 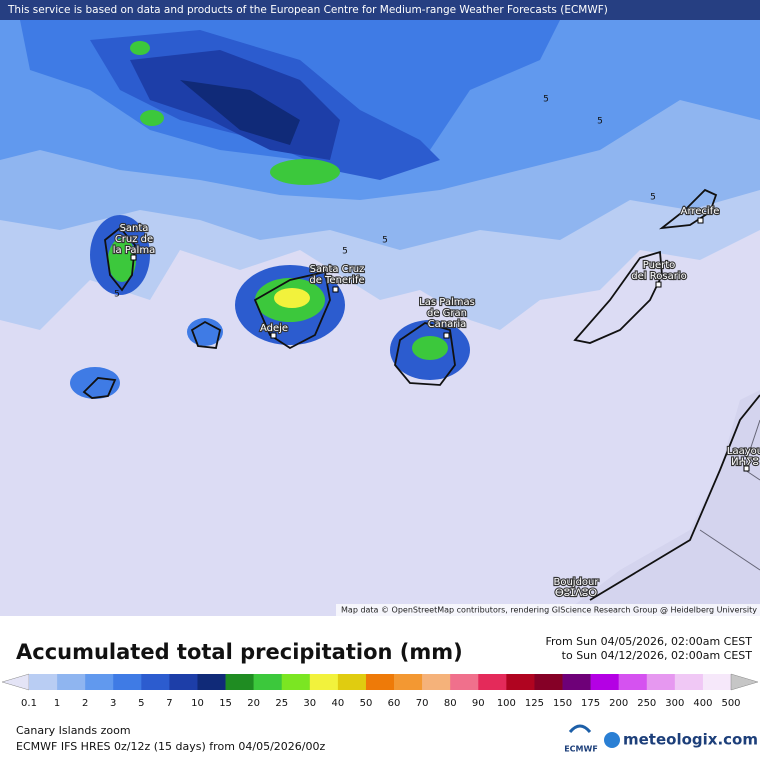 What do you see at coordinates (422, 703) in the screenshot?
I see `colorbar-tick-label: 70` at bounding box center [422, 703].